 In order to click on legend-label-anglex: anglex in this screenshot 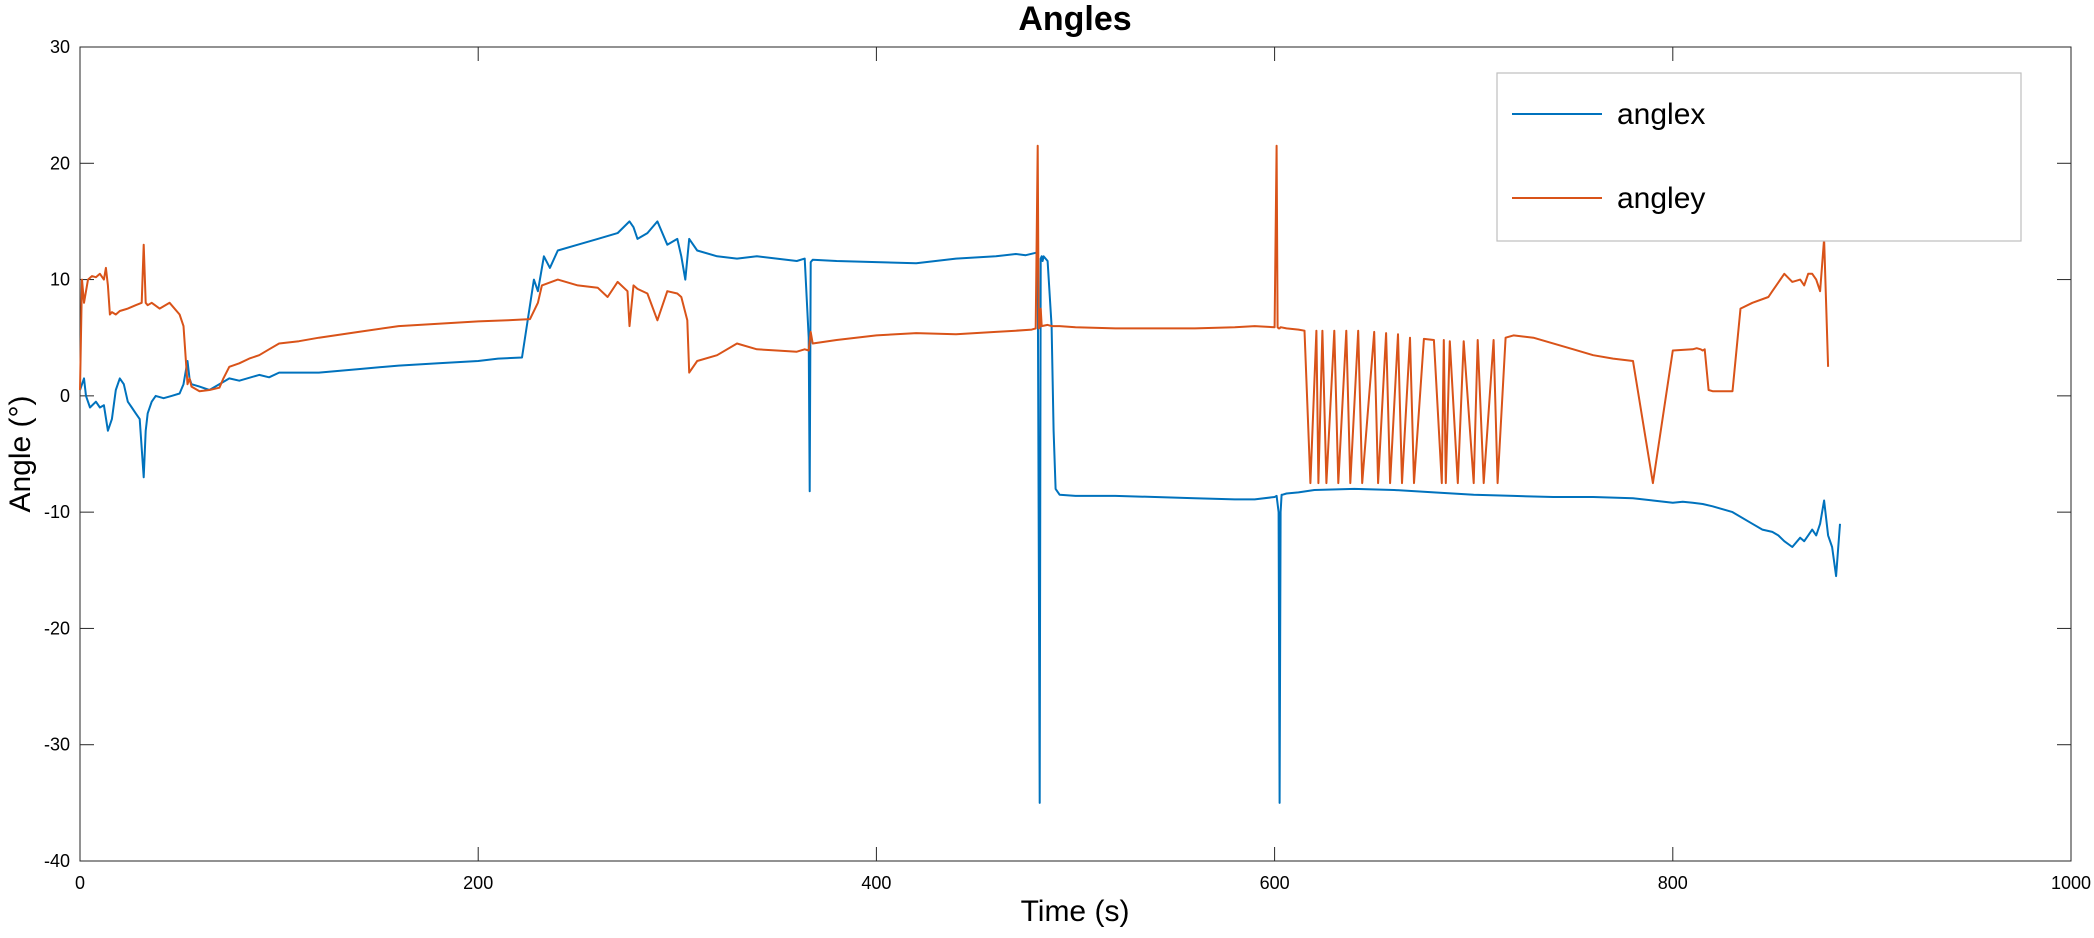, I will do `click(1661, 114)`.